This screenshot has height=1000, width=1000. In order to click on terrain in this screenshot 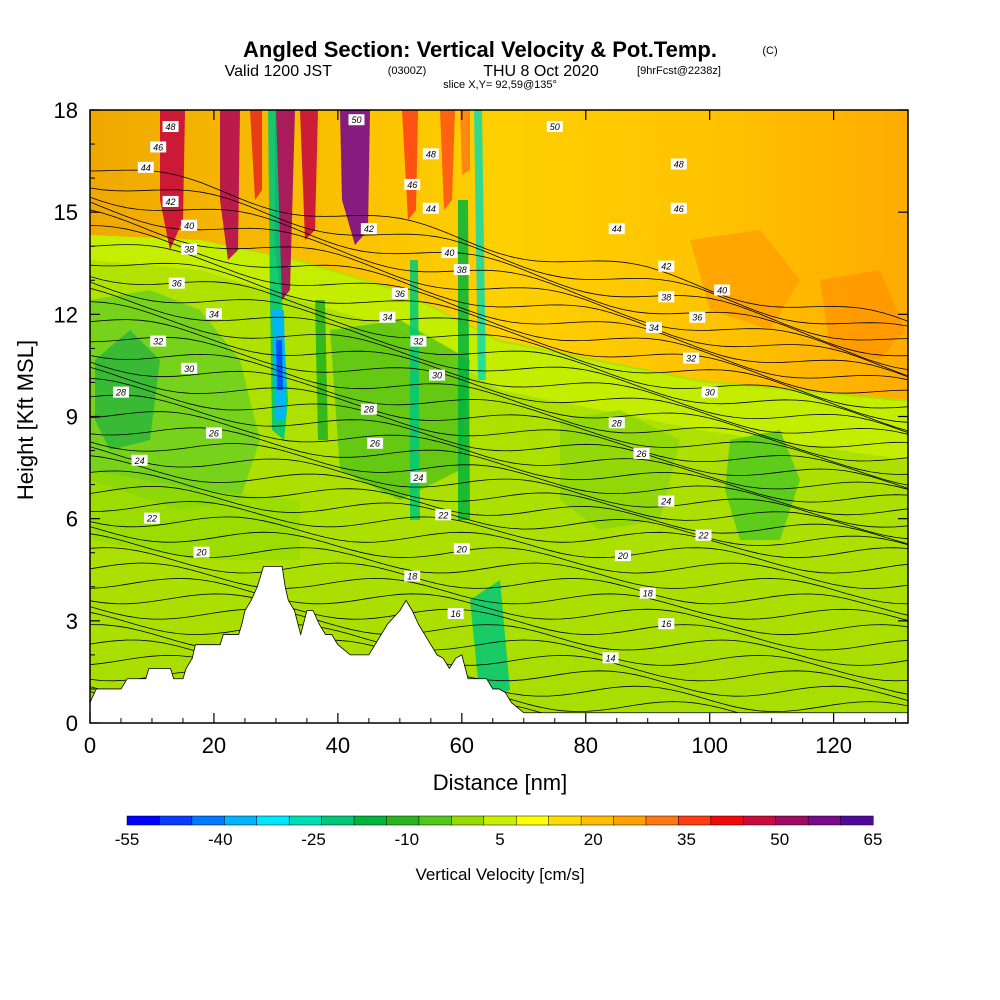, I will do `click(499, 644)`.